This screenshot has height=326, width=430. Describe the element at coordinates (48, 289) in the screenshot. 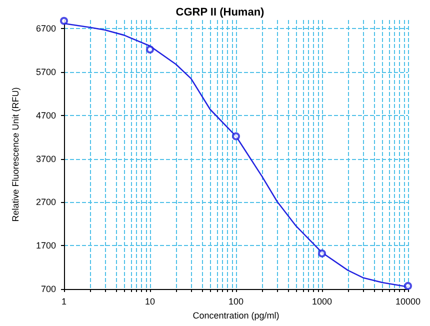

I see `y-tick-label: 700` at that location.